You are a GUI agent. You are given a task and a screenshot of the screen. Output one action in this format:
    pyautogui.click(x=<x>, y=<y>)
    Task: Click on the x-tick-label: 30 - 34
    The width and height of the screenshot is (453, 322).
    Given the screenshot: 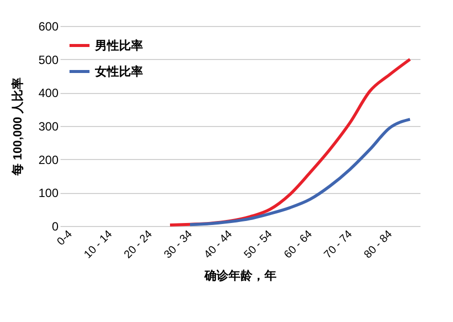 What is the action you would take?
    pyautogui.click(x=178, y=244)
    